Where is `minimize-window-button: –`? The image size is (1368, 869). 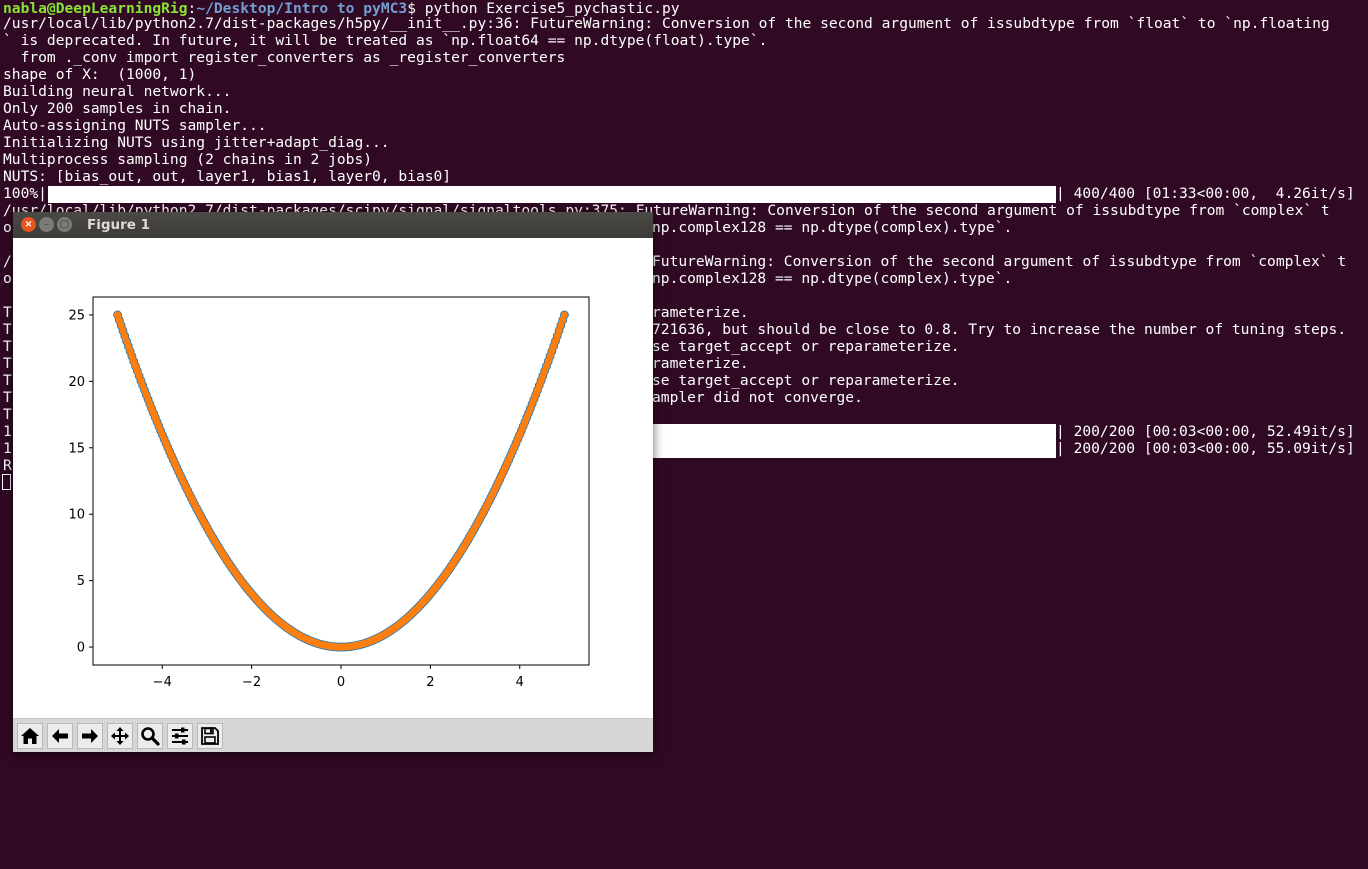
minimize-window-button: – is located at coordinates (46, 224).